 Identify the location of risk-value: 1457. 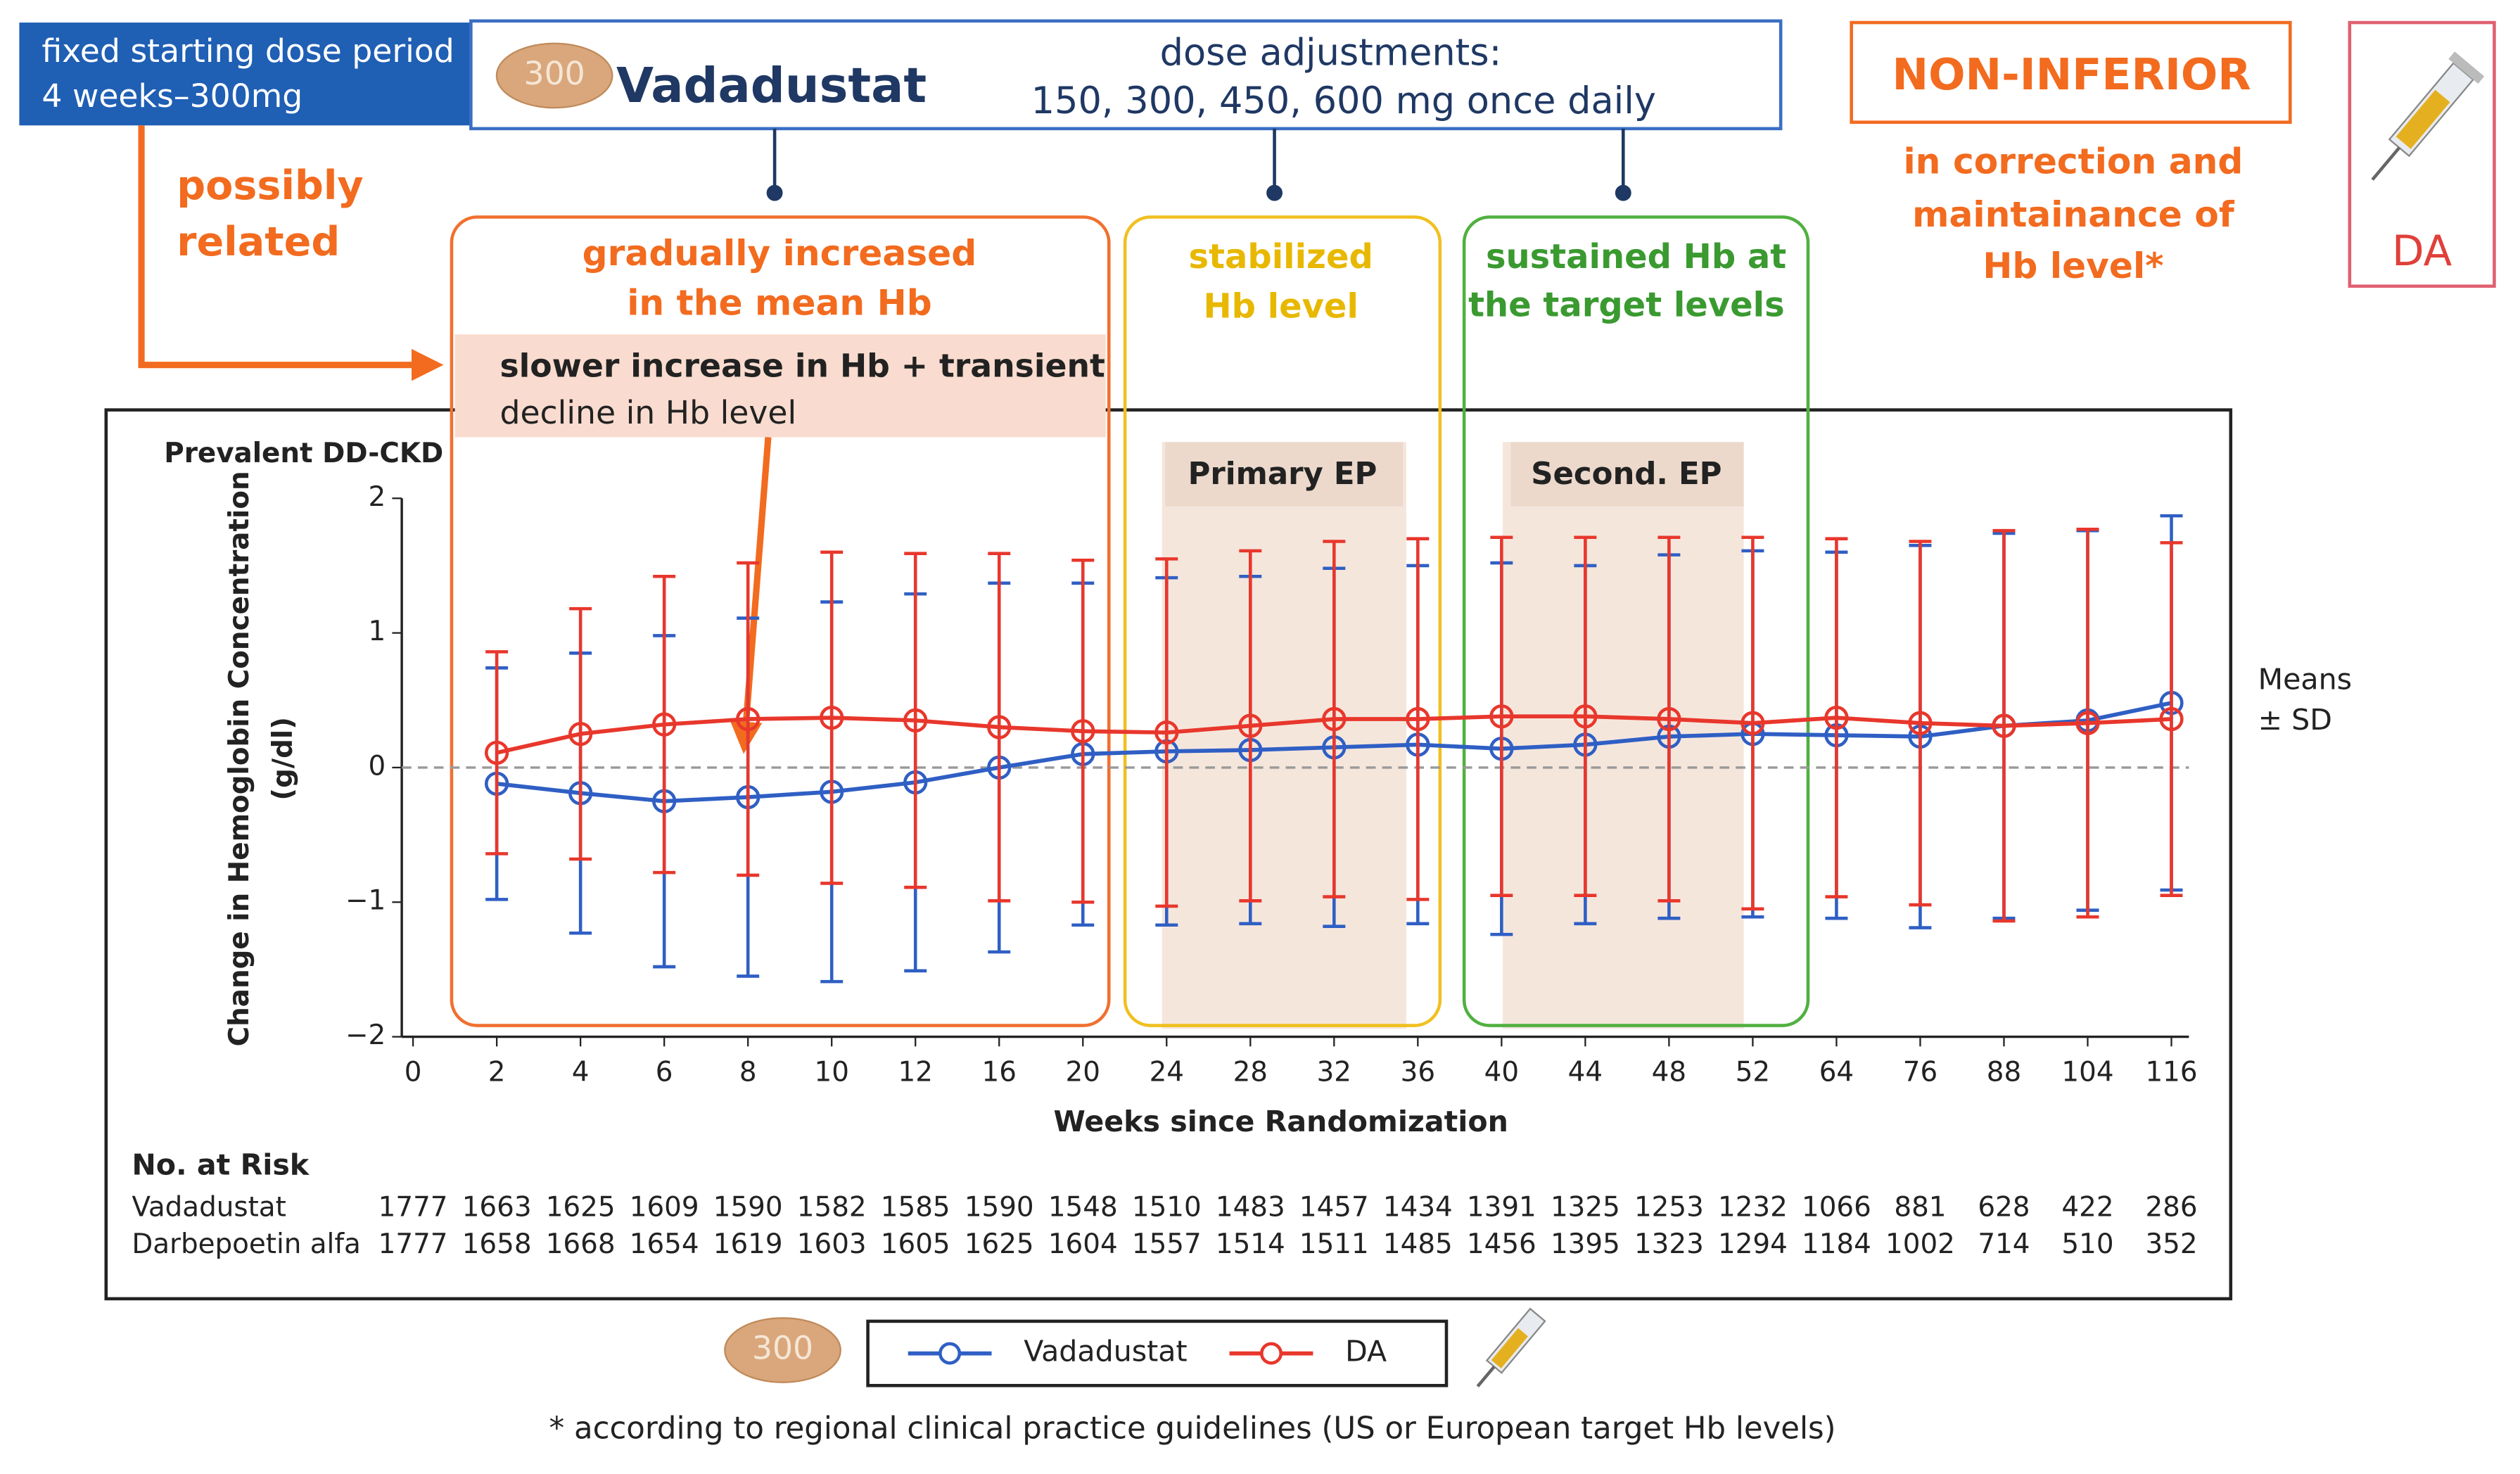
(1334, 1207).